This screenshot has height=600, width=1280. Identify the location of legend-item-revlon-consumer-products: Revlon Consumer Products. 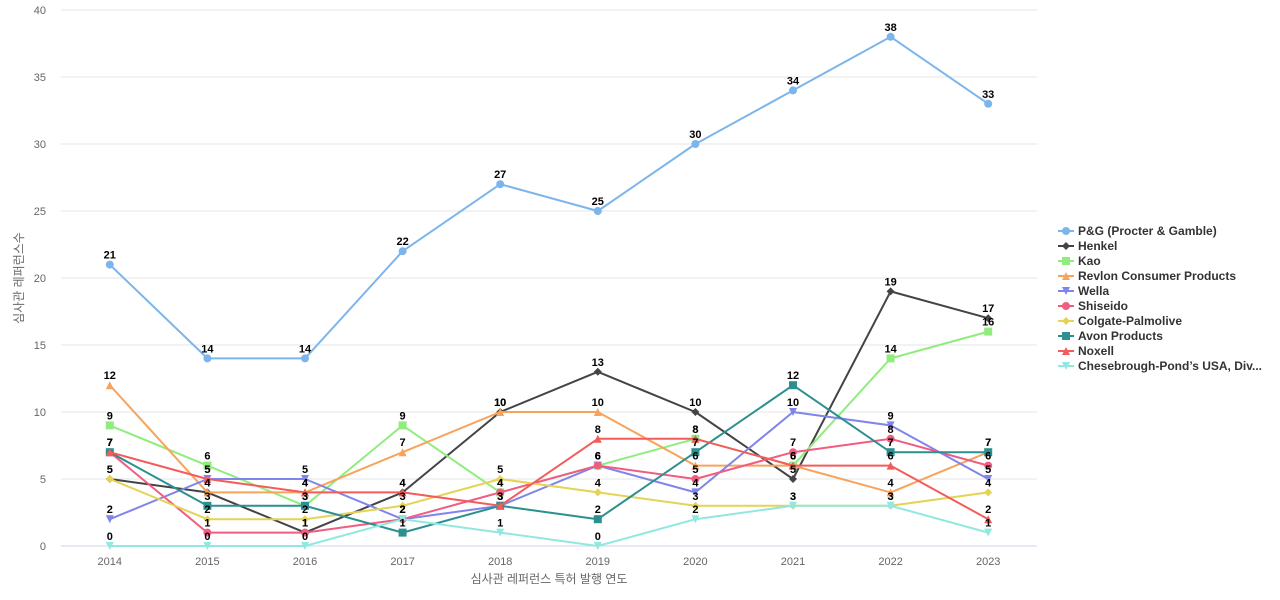
(1147, 276).